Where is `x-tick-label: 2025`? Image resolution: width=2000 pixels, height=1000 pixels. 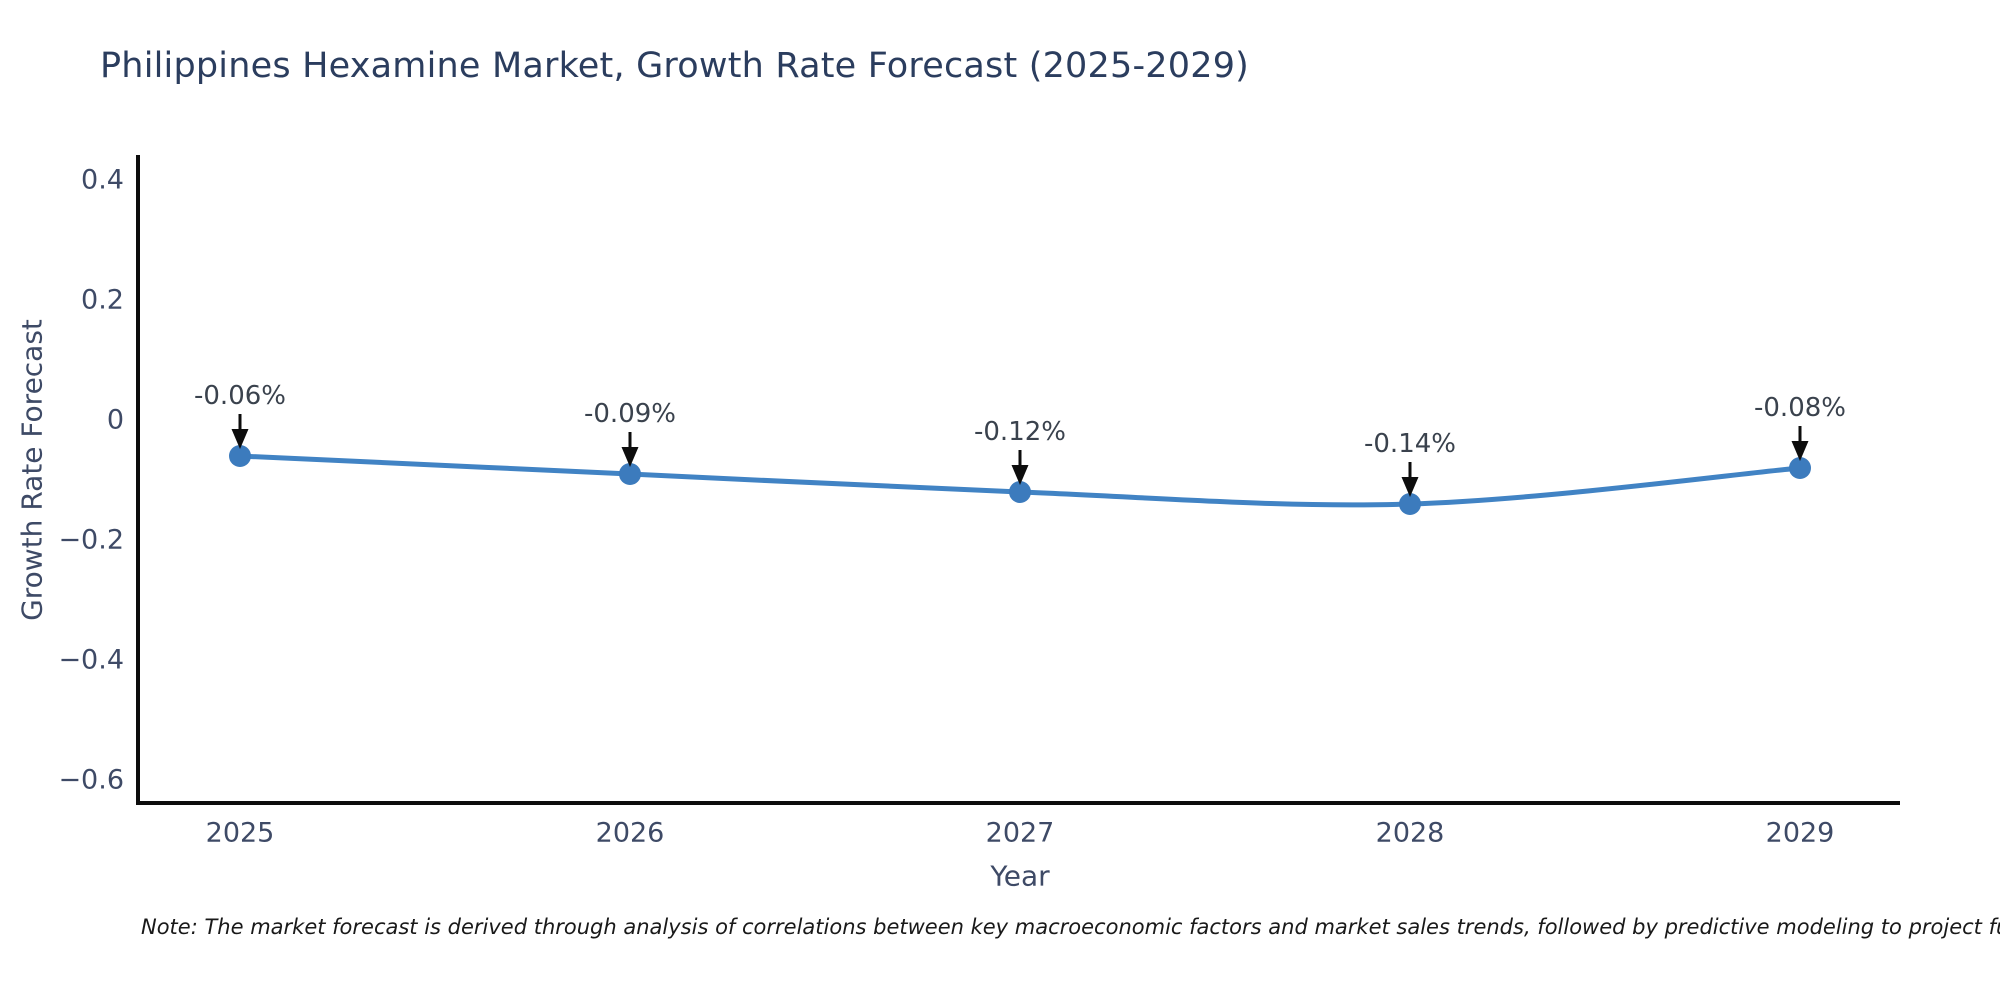 x-tick-label: 2025 is located at coordinates (240, 833).